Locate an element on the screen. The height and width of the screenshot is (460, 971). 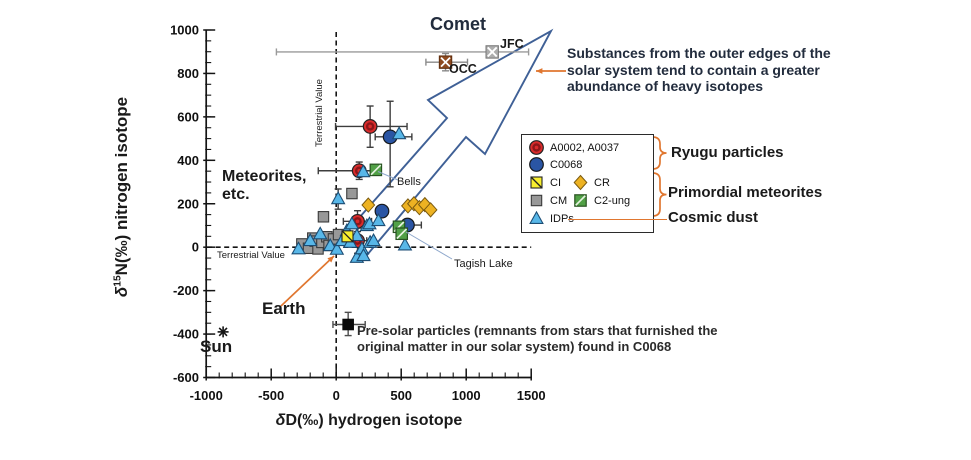
series-pre-solar-particles-found-in-c0068 is located at coordinates (349, 324).